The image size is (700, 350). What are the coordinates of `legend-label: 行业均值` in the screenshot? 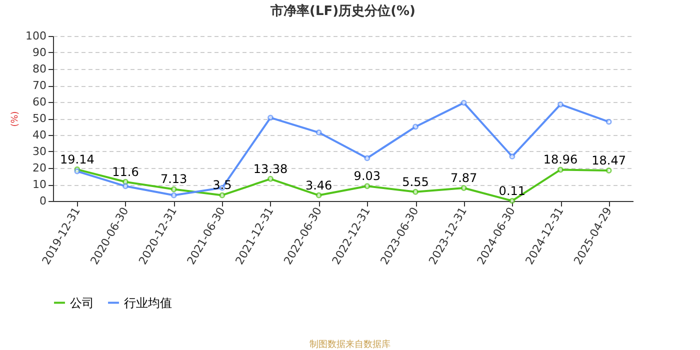 It's located at (148, 303).